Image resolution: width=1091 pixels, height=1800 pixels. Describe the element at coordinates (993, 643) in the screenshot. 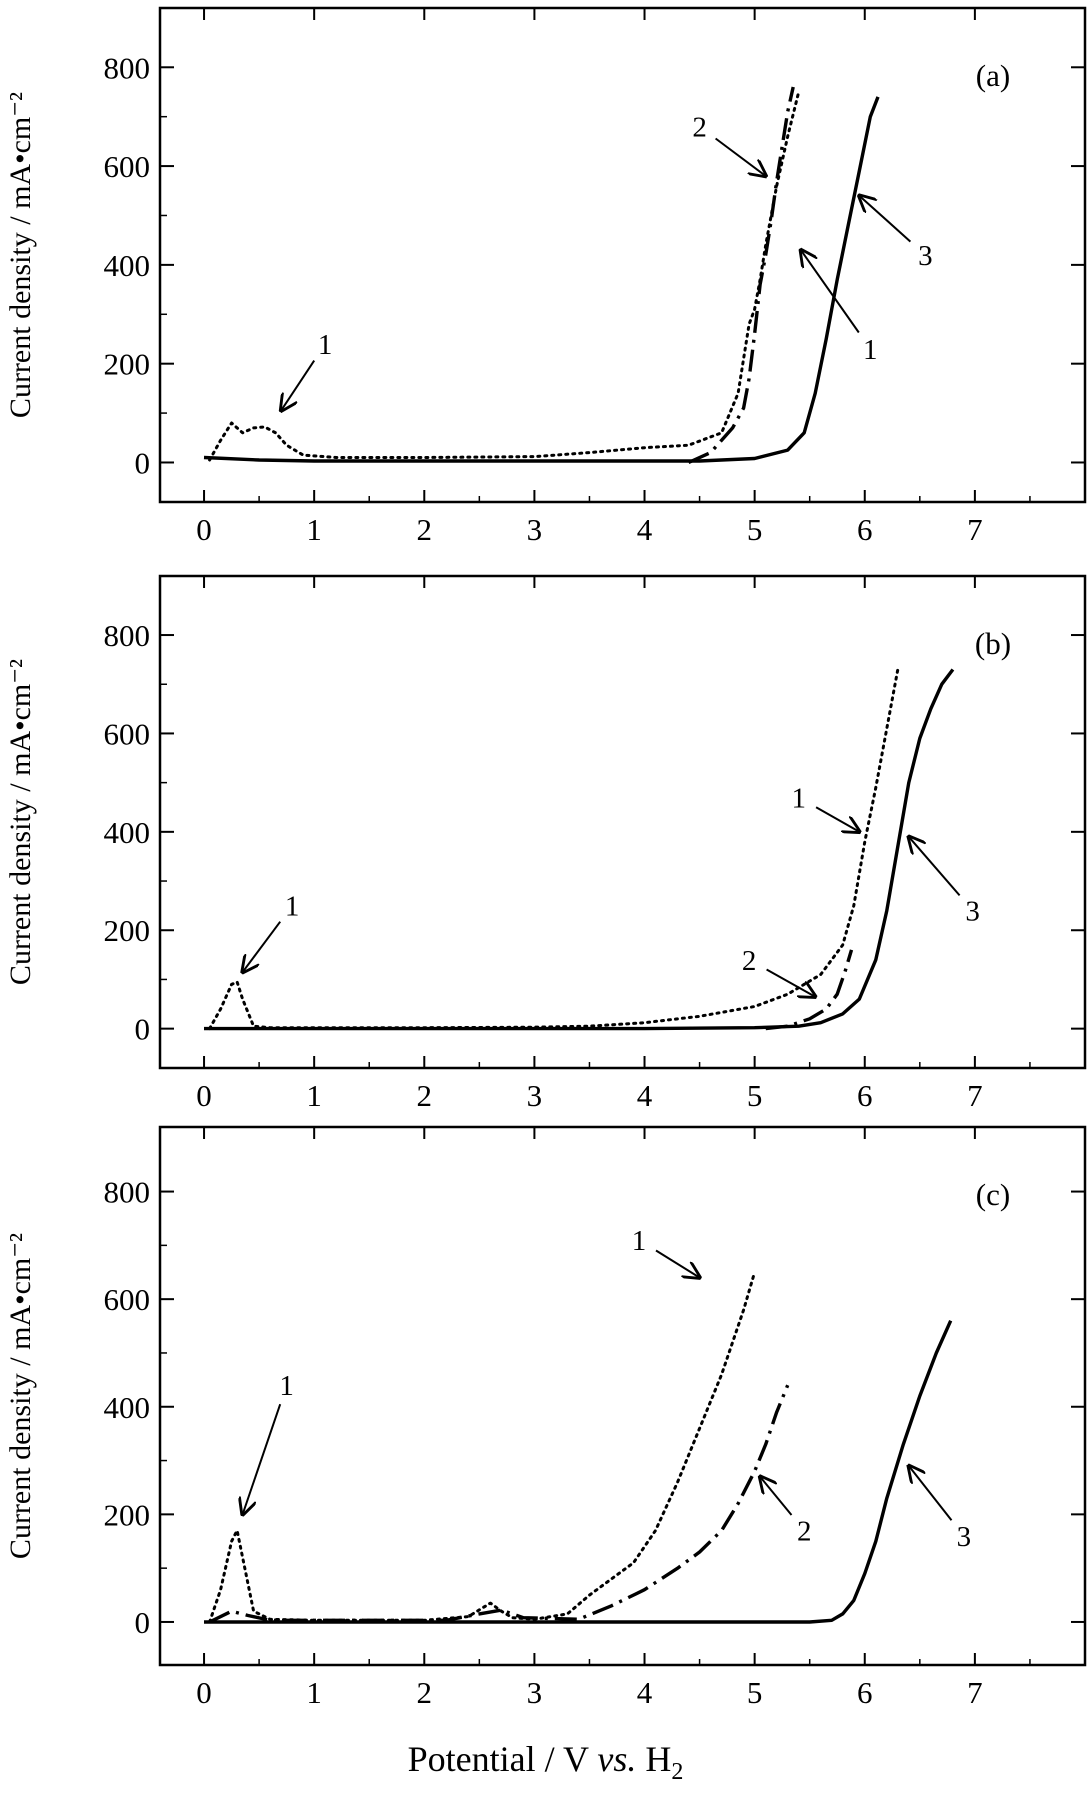

I see `panel-label: (b)` at that location.